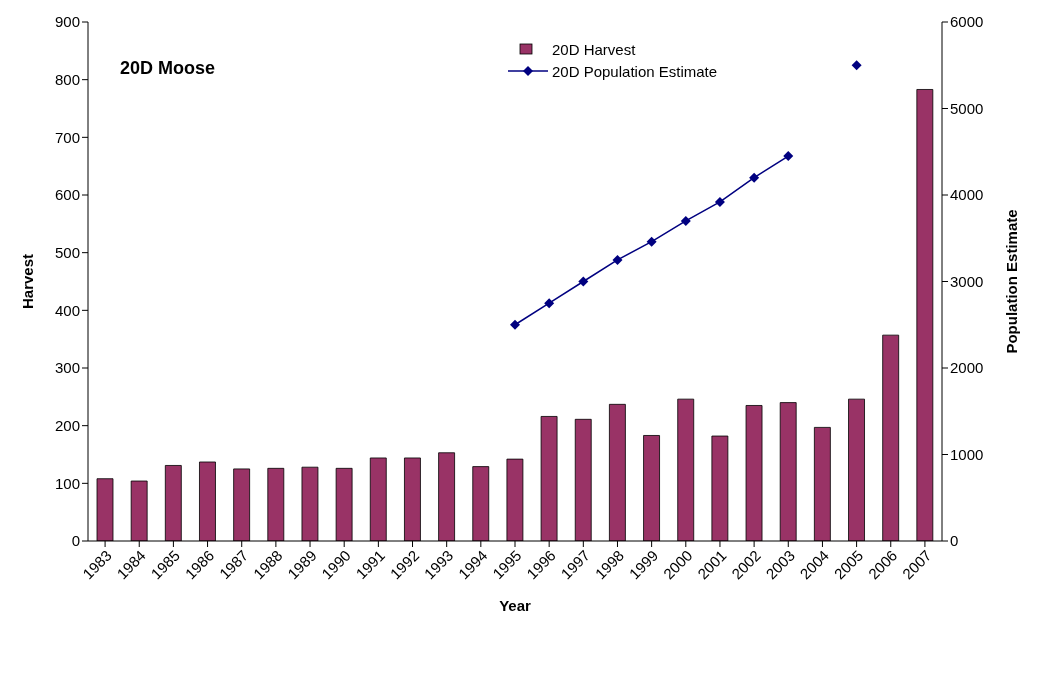 The image size is (1040, 673). I want to click on y-tick-label: 600, so click(67, 195).